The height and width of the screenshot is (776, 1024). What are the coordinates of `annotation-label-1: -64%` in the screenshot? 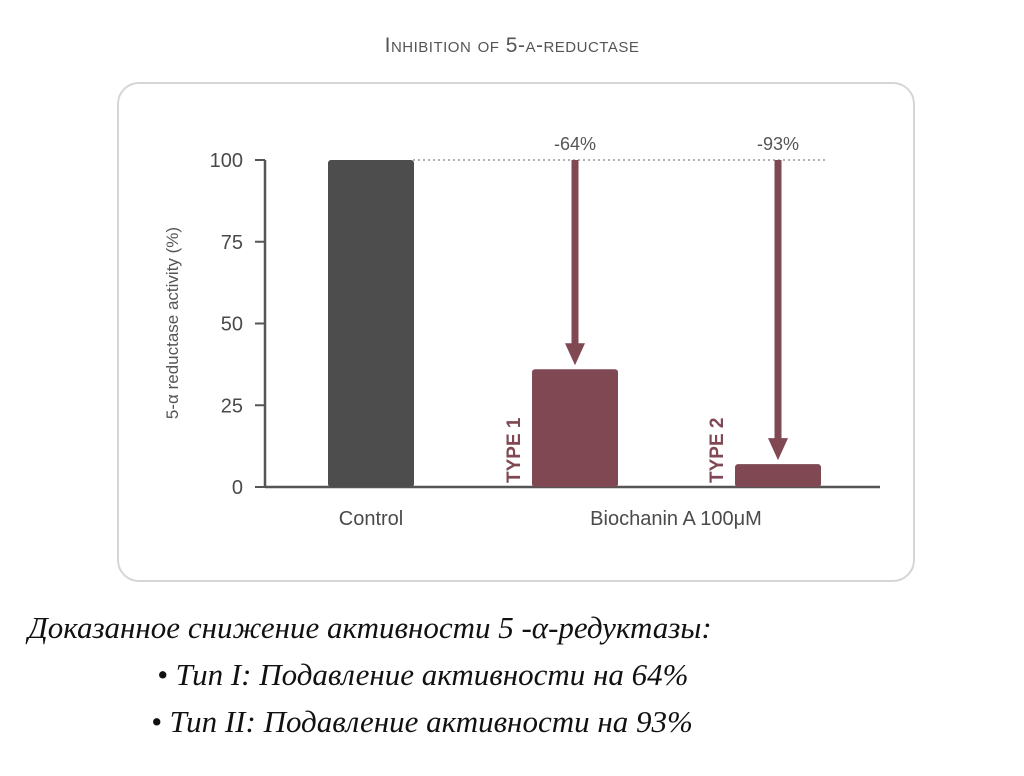 It's located at (575, 144).